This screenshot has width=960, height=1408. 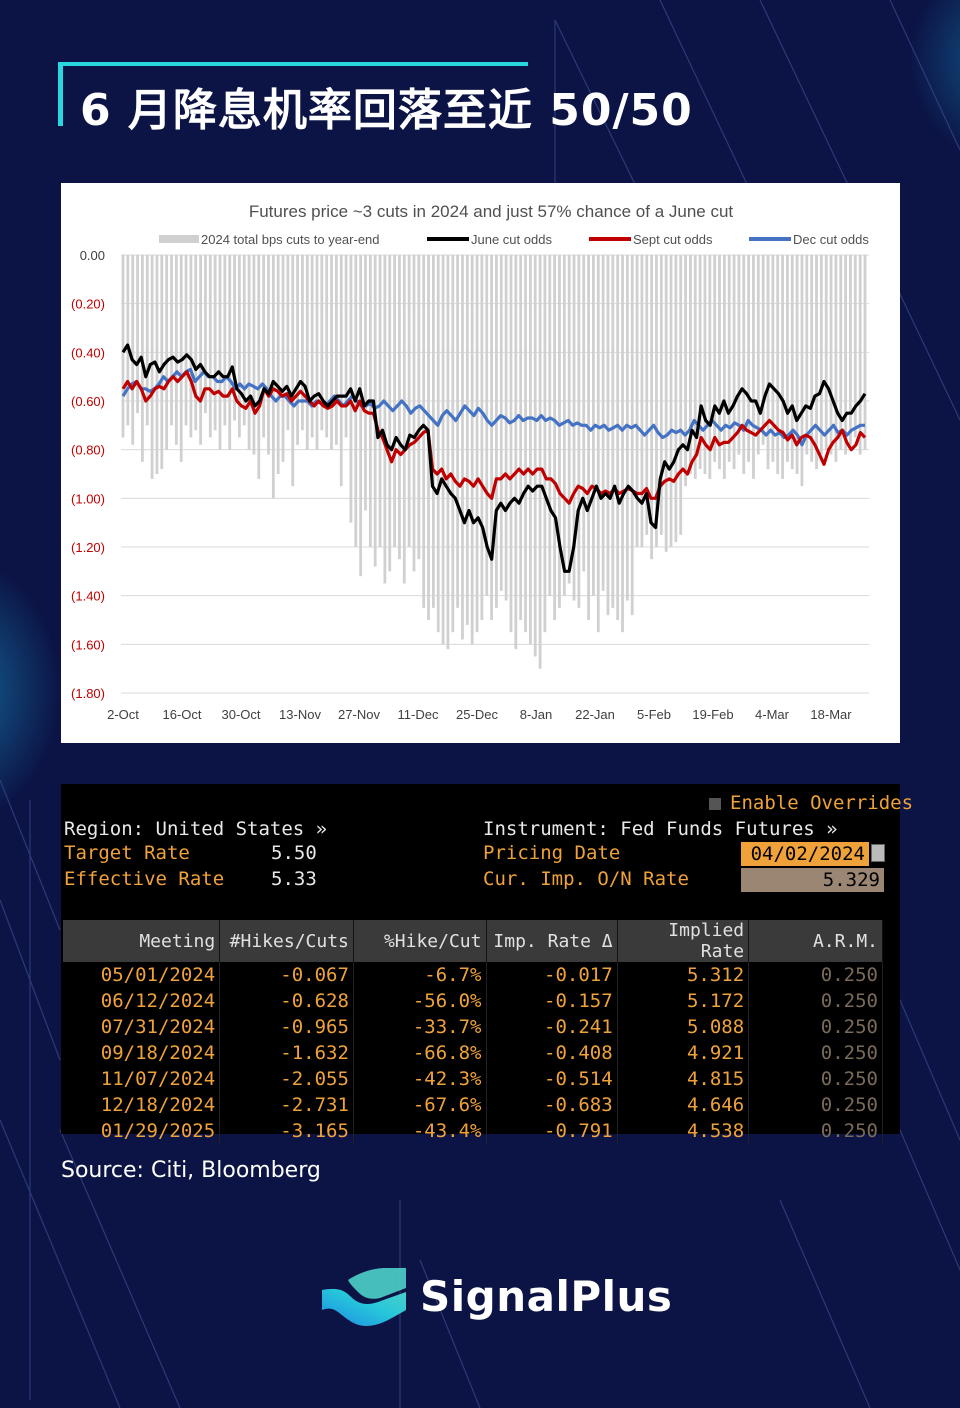 I want to click on table-cell-pct-hike-cut: -6.7%, so click(x=420, y=975).